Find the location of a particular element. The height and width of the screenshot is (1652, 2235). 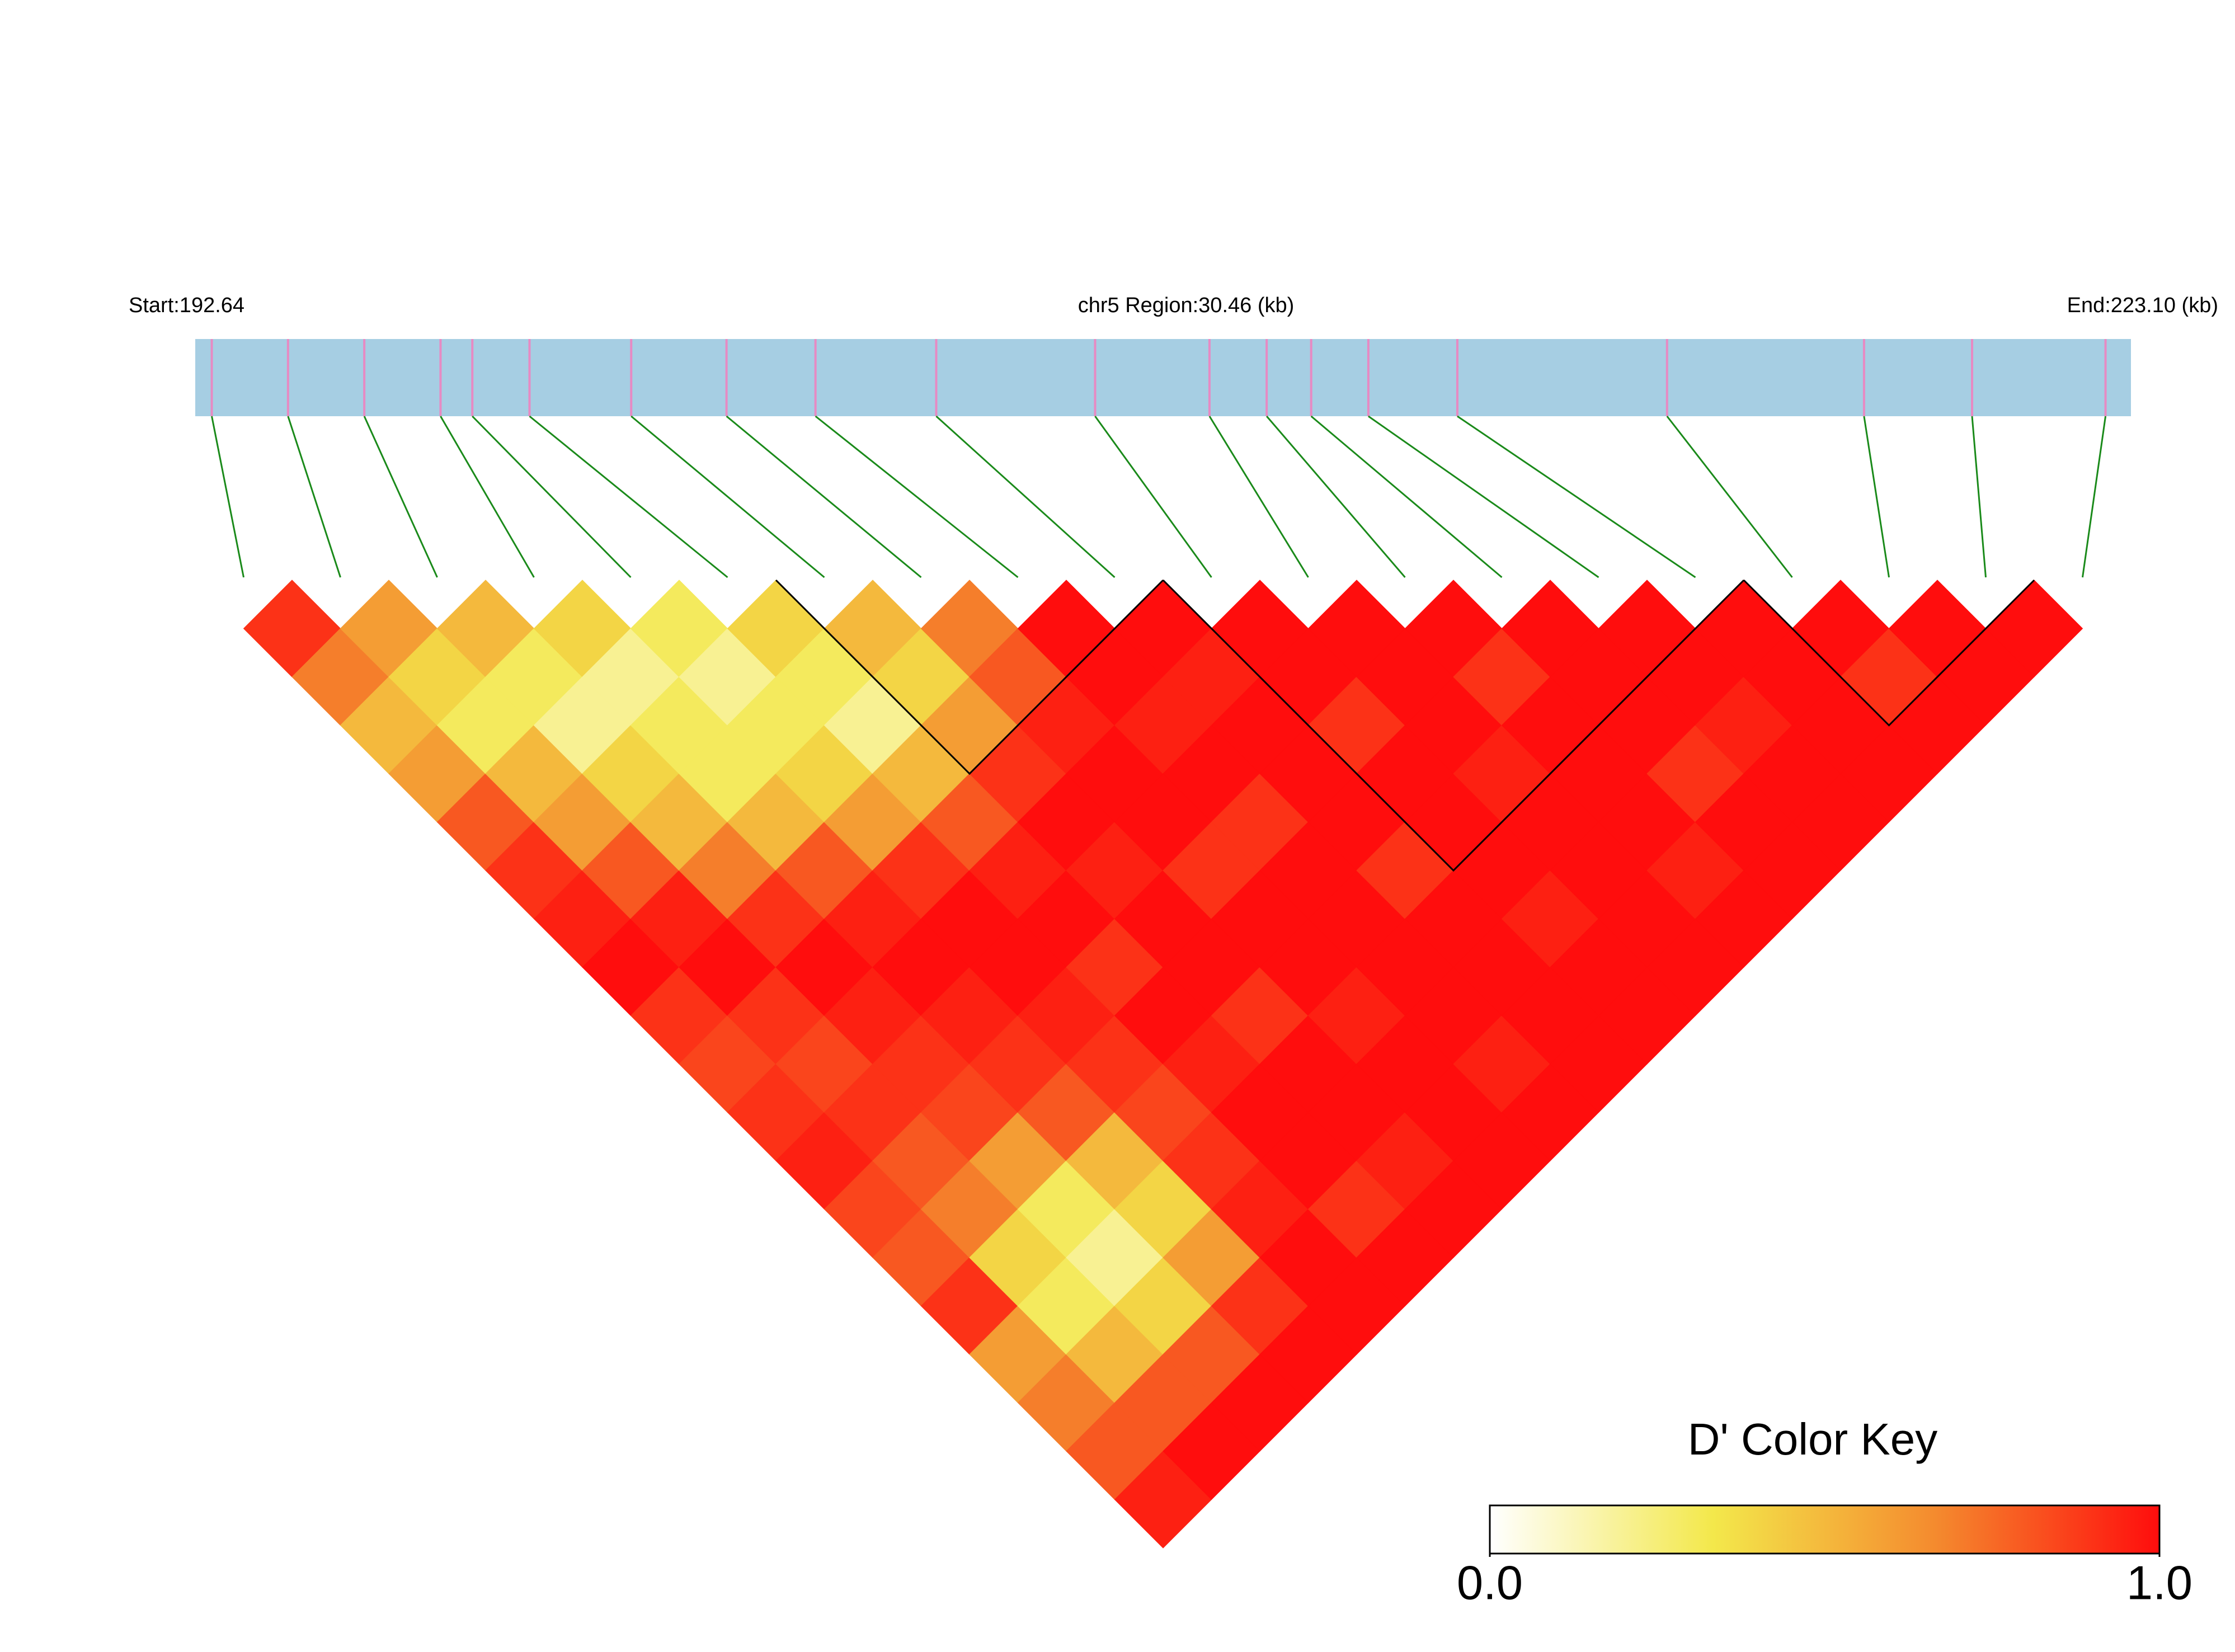

region-track is located at coordinates (1163, 377).